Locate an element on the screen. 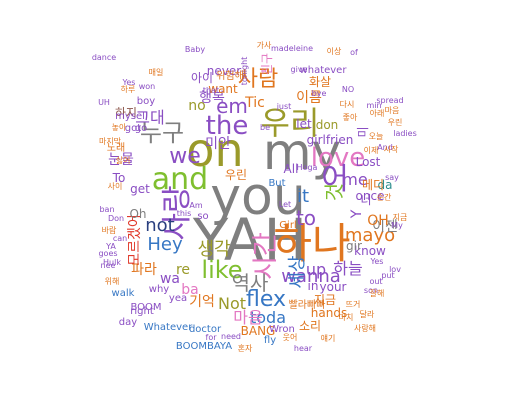  word-re: re is located at coordinates (183, 270).